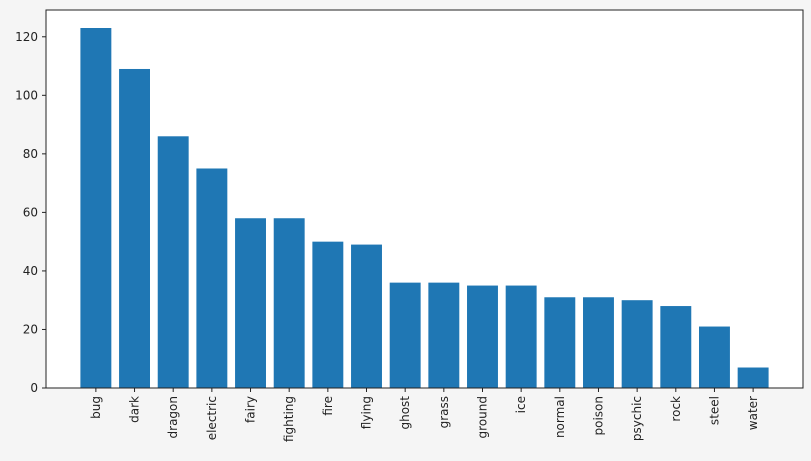  What do you see at coordinates (30, 329) in the screenshot?
I see `y-tick-label: 20` at bounding box center [30, 329].